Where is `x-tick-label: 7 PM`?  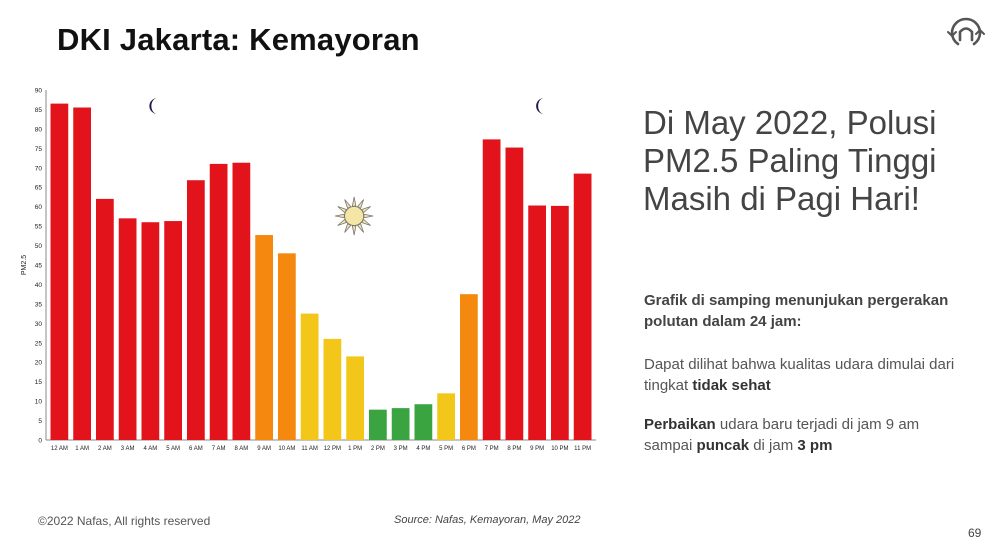
x-tick-label: 7 PM is located at coordinates (492, 449).